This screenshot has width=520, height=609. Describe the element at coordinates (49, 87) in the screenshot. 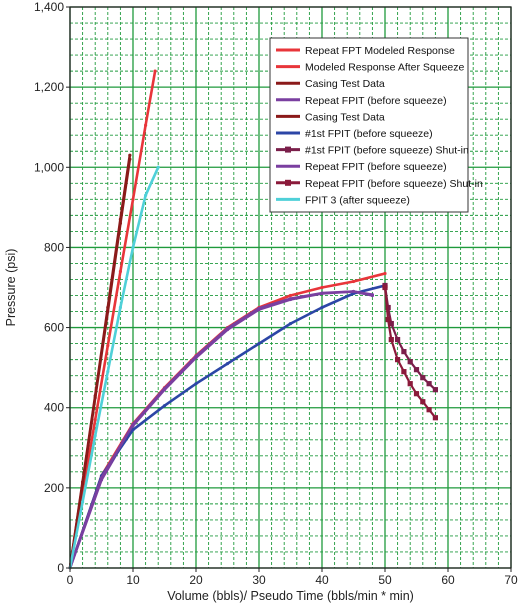

I see `y-tick-label: 1,200` at that location.